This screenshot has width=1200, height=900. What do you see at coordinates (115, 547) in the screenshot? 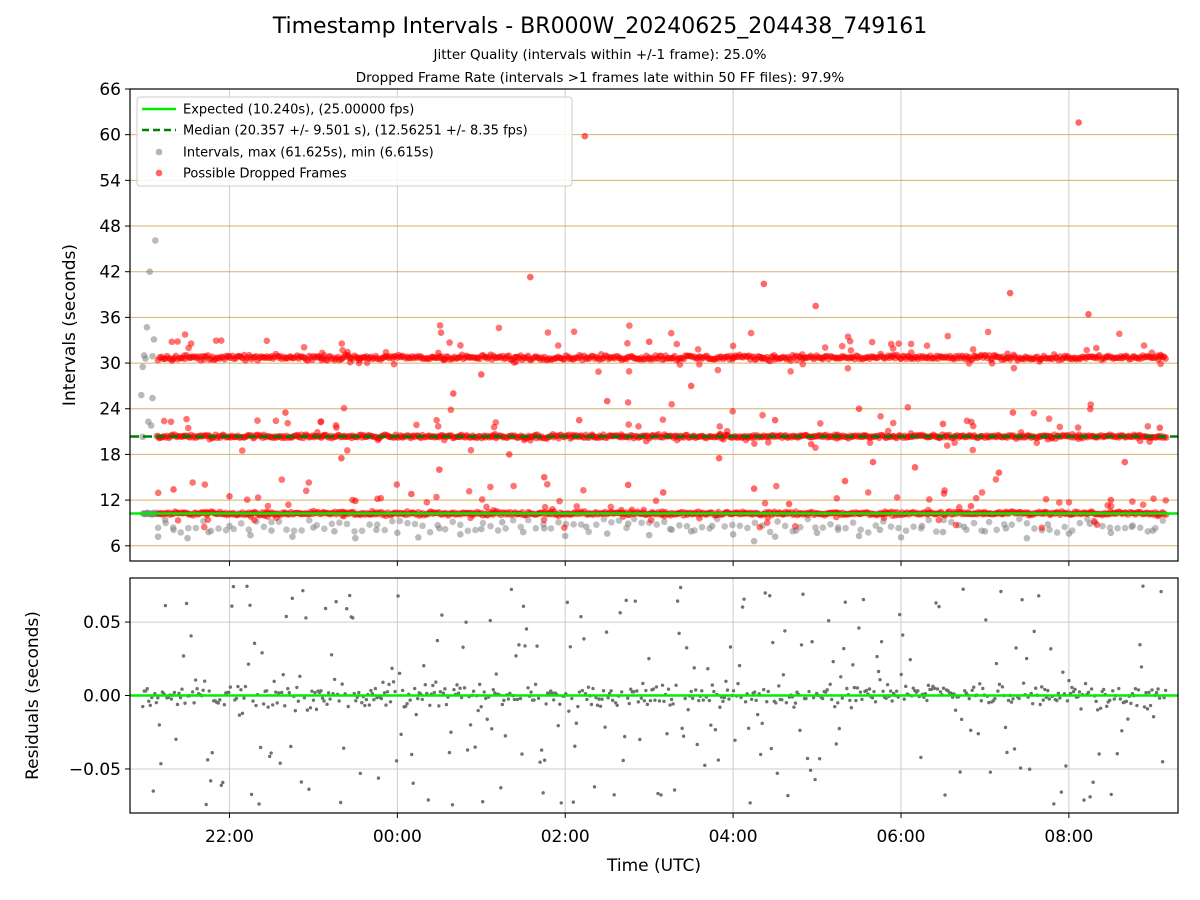
I see `intervals-ytick-label: 6` at bounding box center [115, 547].